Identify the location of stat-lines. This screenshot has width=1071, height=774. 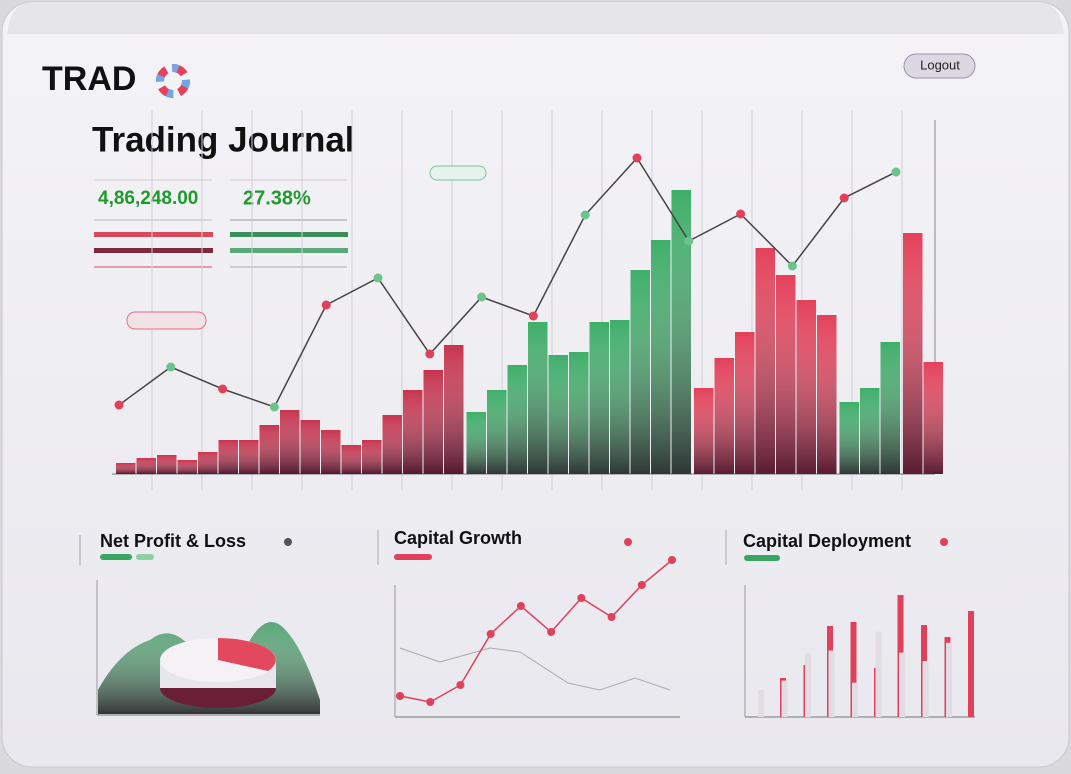
(221, 223).